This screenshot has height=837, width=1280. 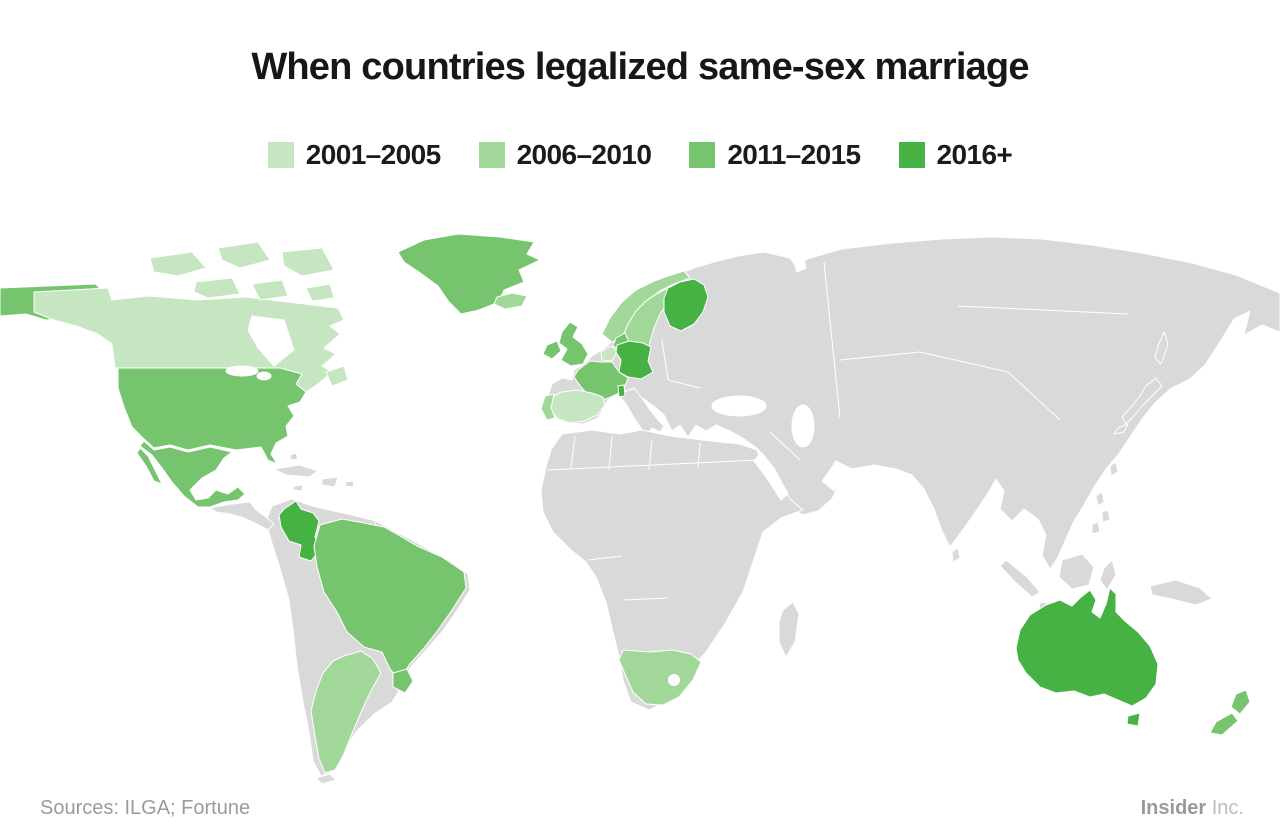 What do you see at coordinates (1101, 513) in the screenshot?
I see `country-philippines` at bounding box center [1101, 513].